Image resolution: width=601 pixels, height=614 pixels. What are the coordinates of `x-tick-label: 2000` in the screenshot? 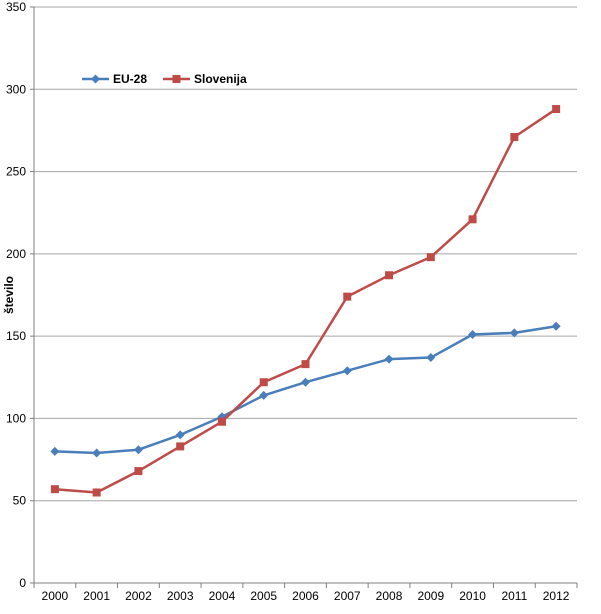 It's located at (55, 596).